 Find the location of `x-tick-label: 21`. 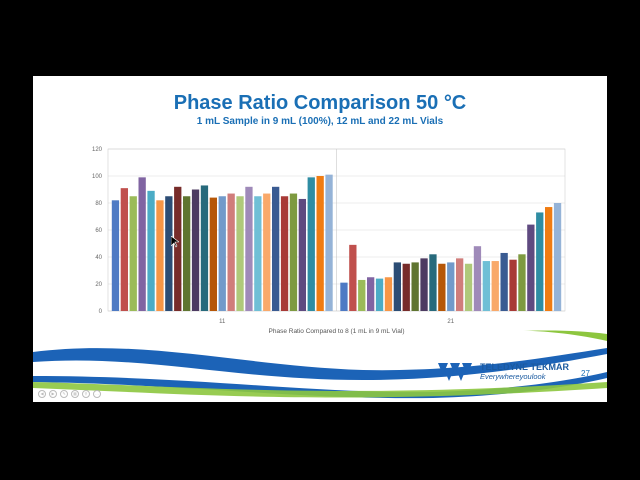

x-tick-label: 21 is located at coordinates (450, 322).